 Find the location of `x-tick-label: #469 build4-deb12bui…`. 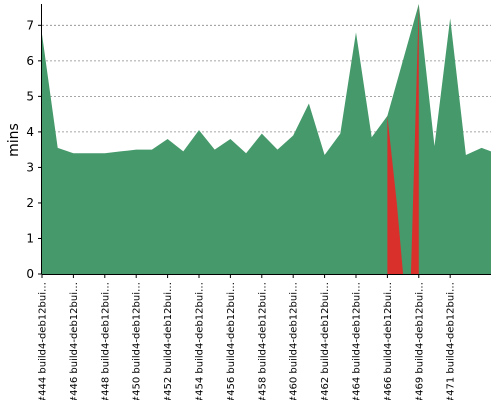

x-tick-label: #469 build4-deb12bui… is located at coordinates (419, 341).